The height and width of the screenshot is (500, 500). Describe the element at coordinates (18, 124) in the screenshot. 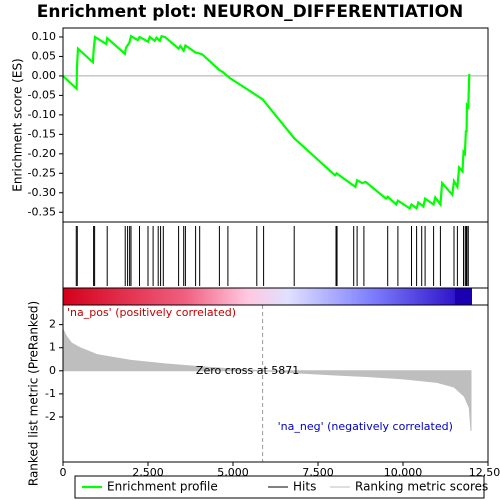

I see `y-axis-label: Enrichment score (ES)` at that location.